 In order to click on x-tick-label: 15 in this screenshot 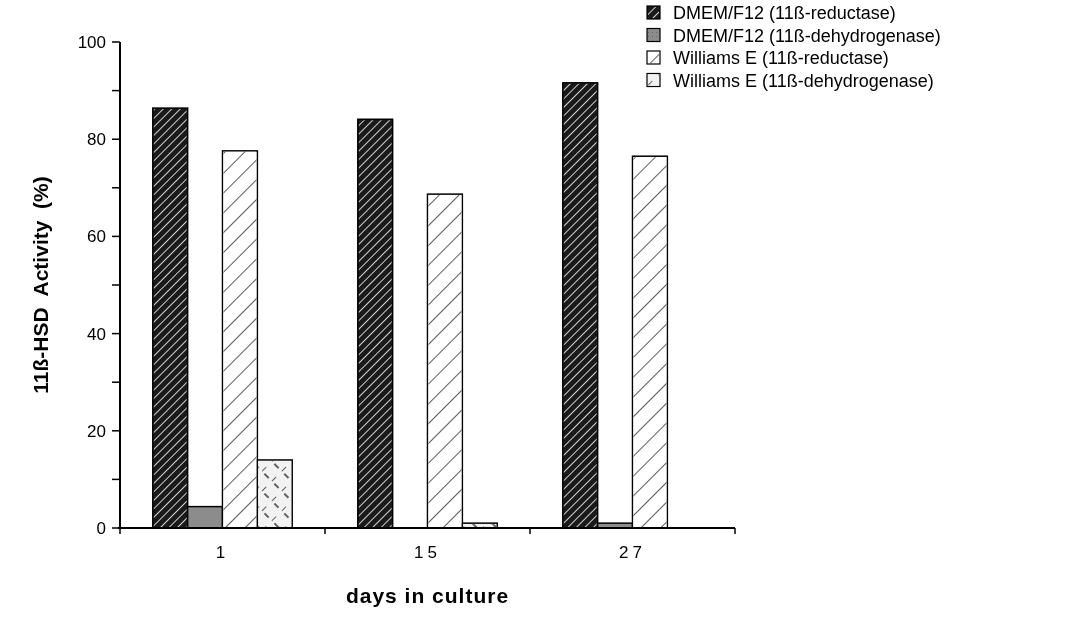, I will do `click(427, 552)`.